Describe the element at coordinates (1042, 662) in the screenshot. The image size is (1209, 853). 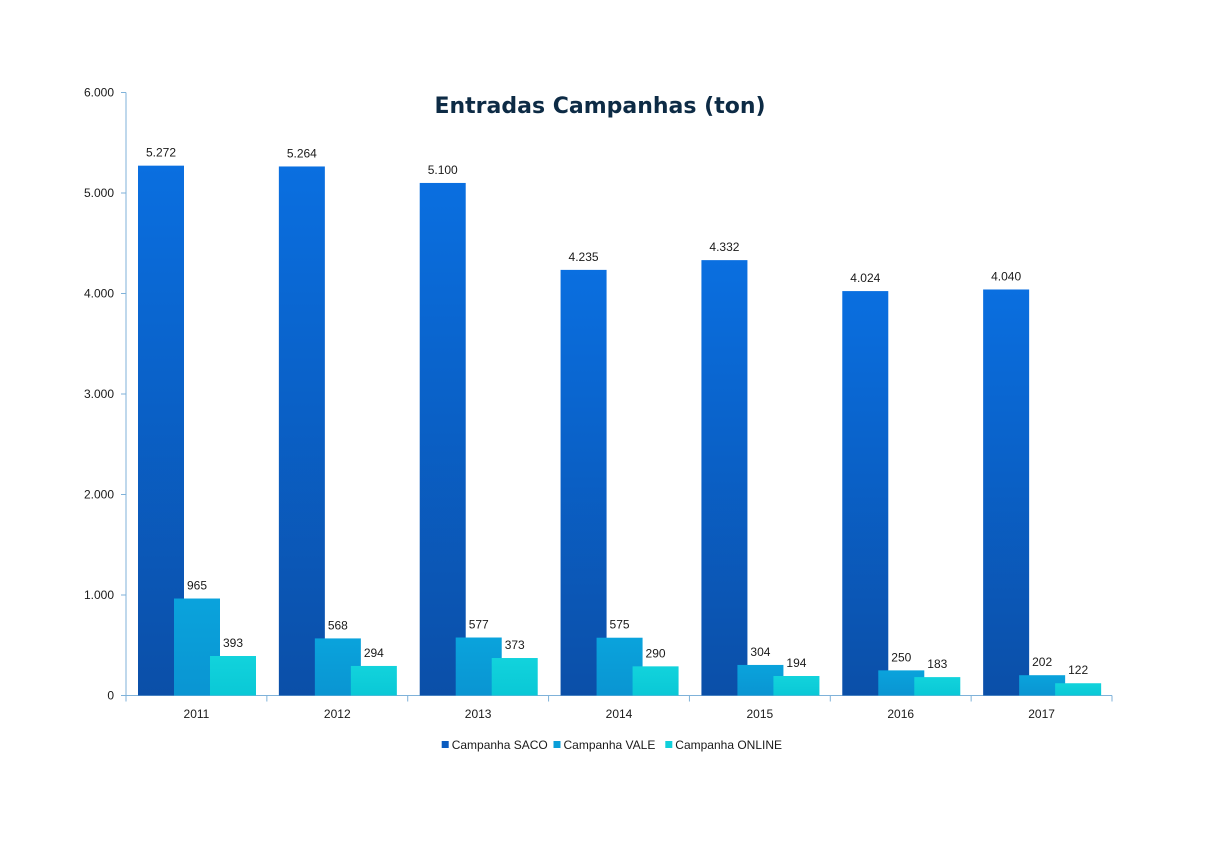
I see `data-label: 202` at that location.